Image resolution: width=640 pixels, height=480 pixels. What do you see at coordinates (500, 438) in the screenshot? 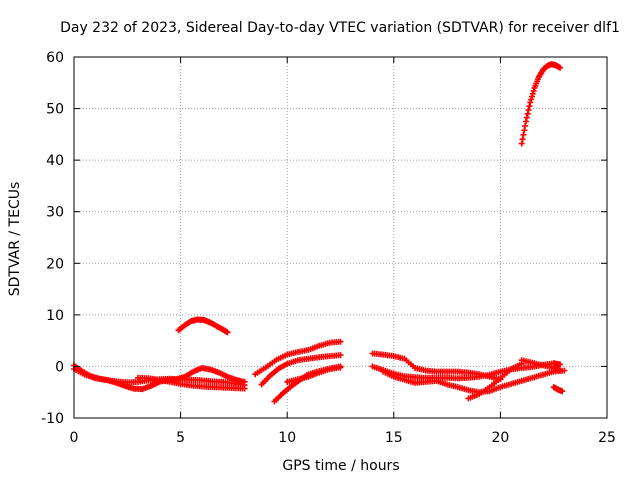
I see `x-tick-label: 20` at bounding box center [500, 438].